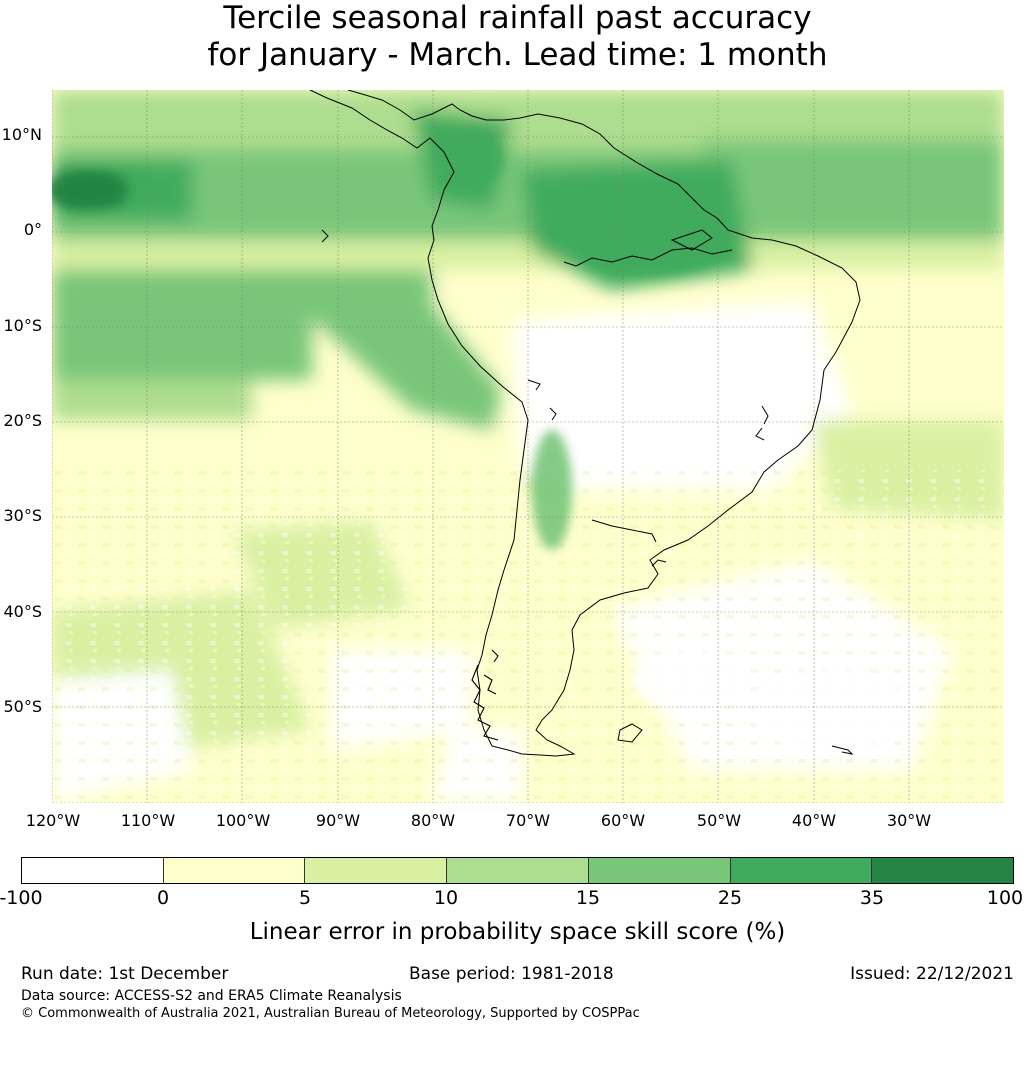 The height and width of the screenshot is (1065, 1035). What do you see at coordinates (32, 229) in the screenshot?
I see `lat-tick-0: 0°` at bounding box center [32, 229].